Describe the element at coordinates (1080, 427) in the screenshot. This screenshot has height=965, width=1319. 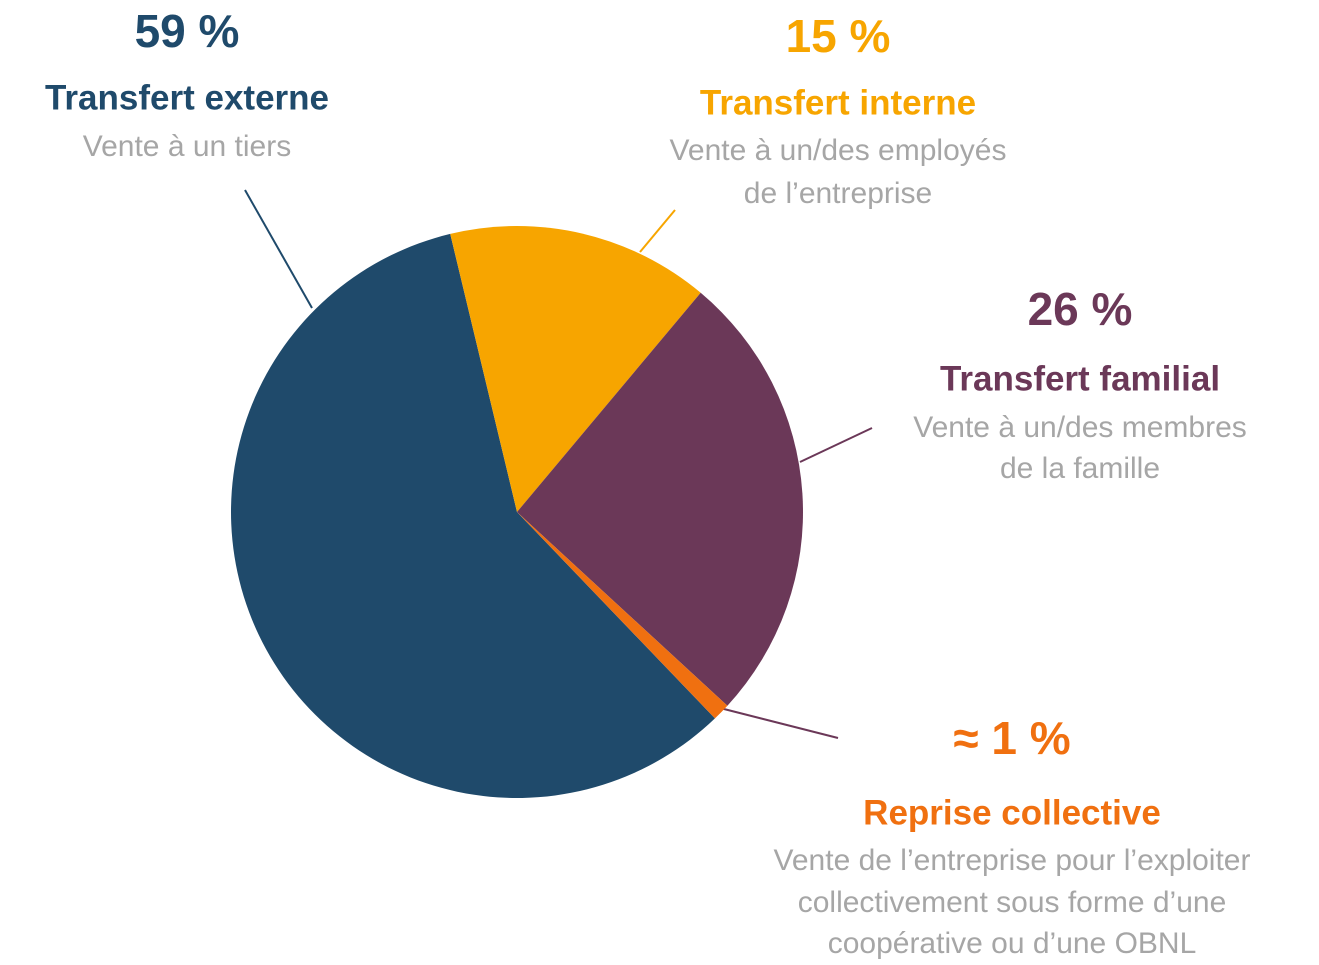
I see `description: Vente à un/des membres` at that location.